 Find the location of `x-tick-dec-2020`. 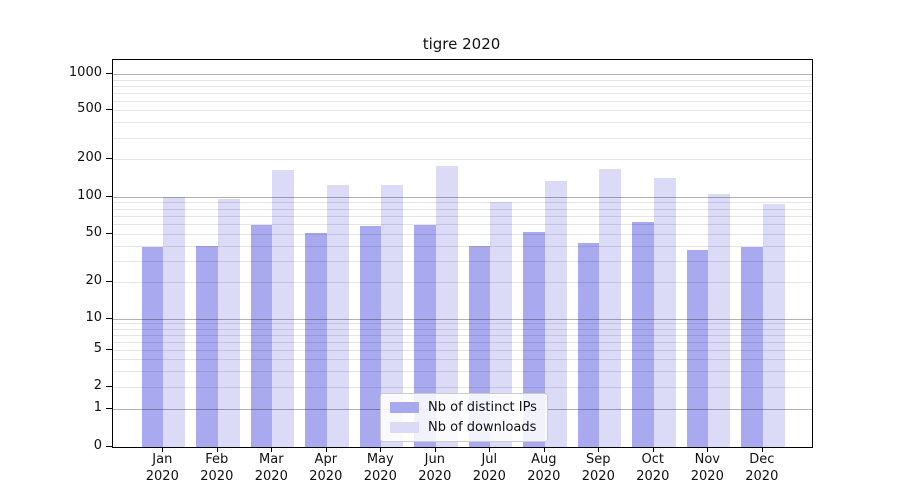

x-tick-dec-2020 is located at coordinates (762, 449).